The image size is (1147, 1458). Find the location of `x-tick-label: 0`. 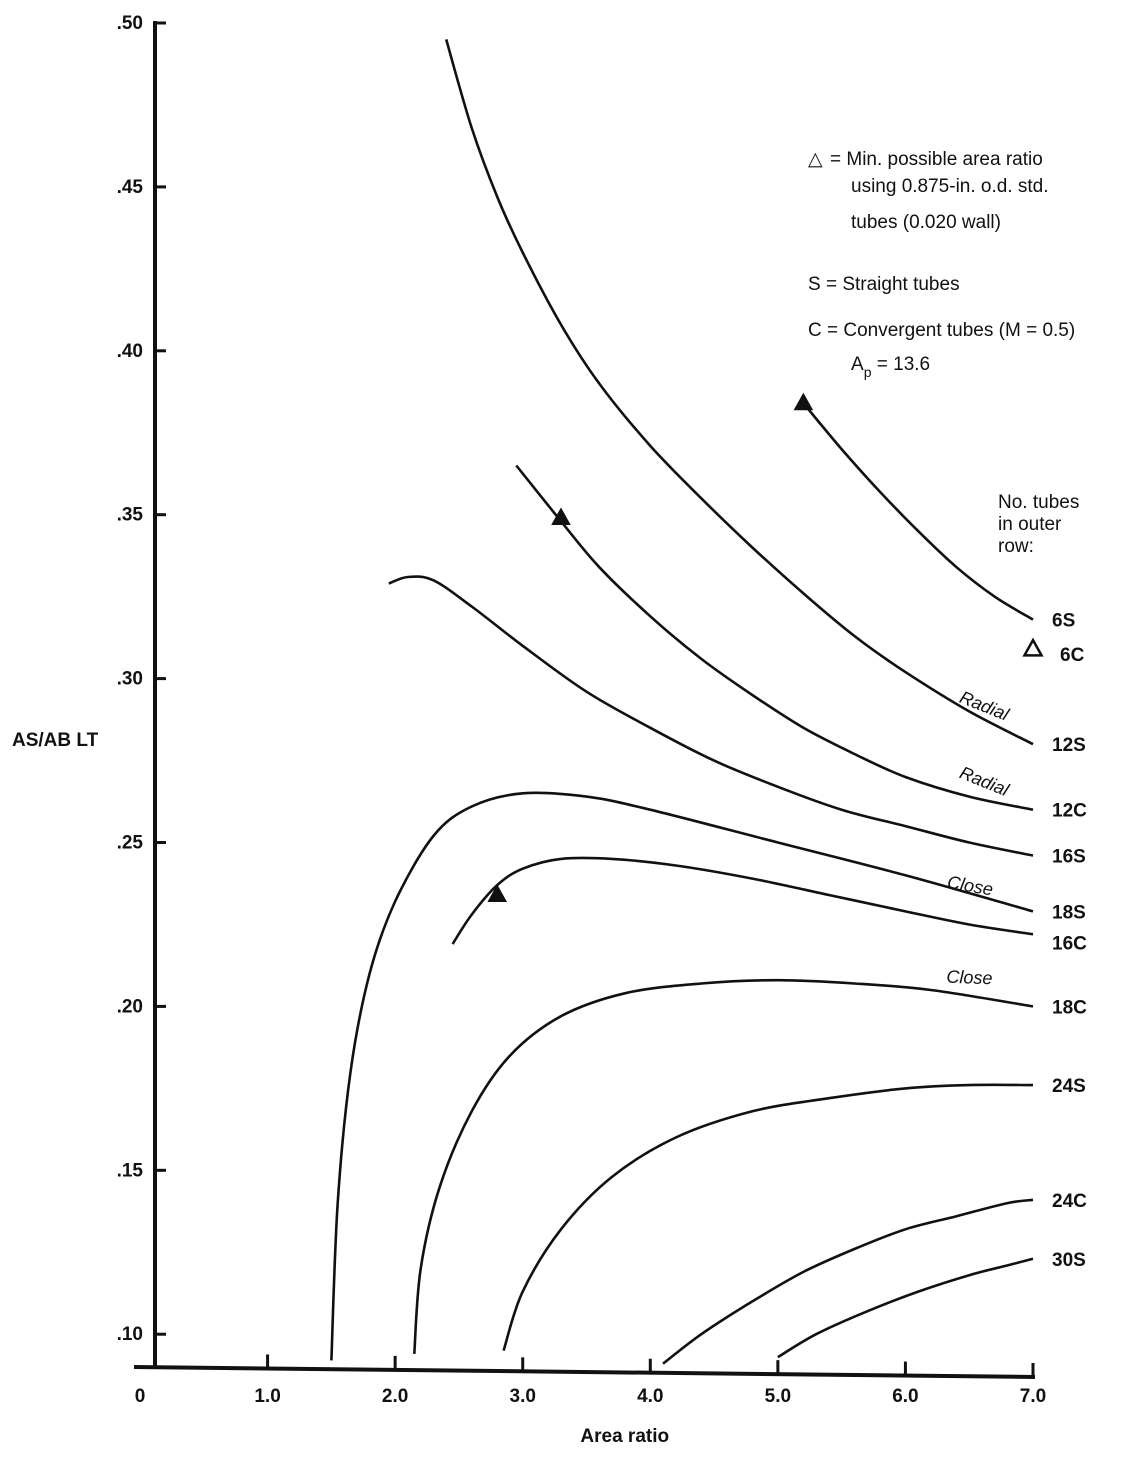

x-tick-label: 0 is located at coordinates (140, 1396).